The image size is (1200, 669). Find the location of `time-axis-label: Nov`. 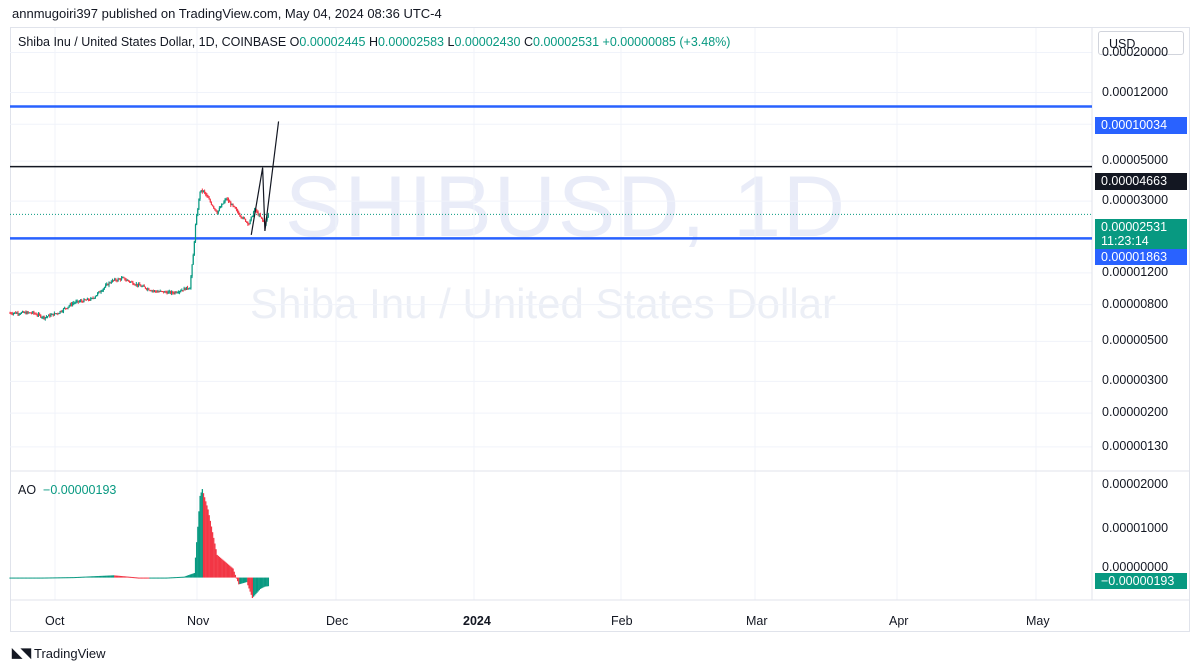

time-axis-label: Nov is located at coordinates (198, 621).